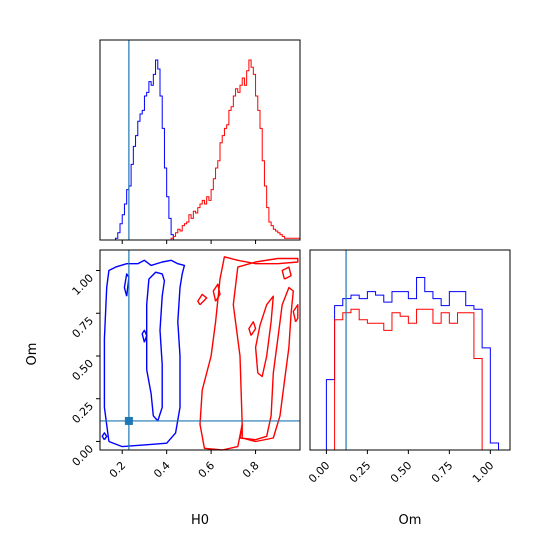 The height and width of the screenshot is (550, 550). I want to click on x-tick-label: 0.00, so click(319, 472).